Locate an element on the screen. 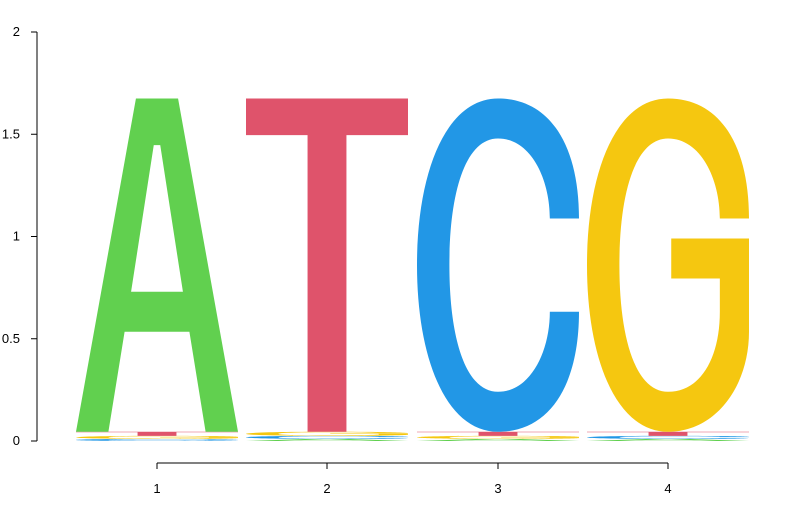 The height and width of the screenshot is (505, 800). x-tick-label: 2 is located at coordinates (326, 488).